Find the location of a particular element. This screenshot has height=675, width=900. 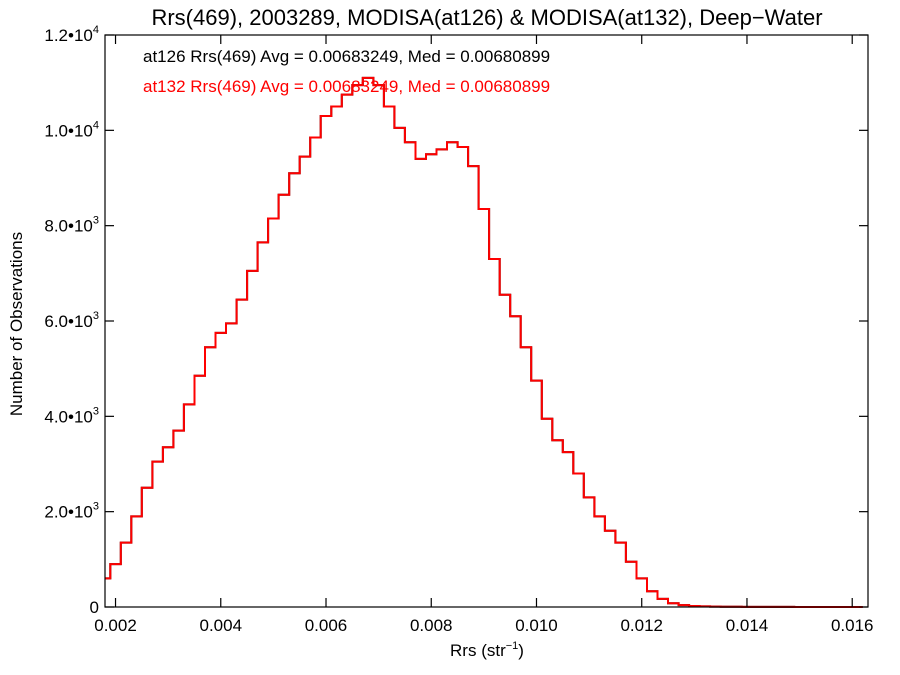

x-tick-label: 0.012 is located at coordinates (641, 625).